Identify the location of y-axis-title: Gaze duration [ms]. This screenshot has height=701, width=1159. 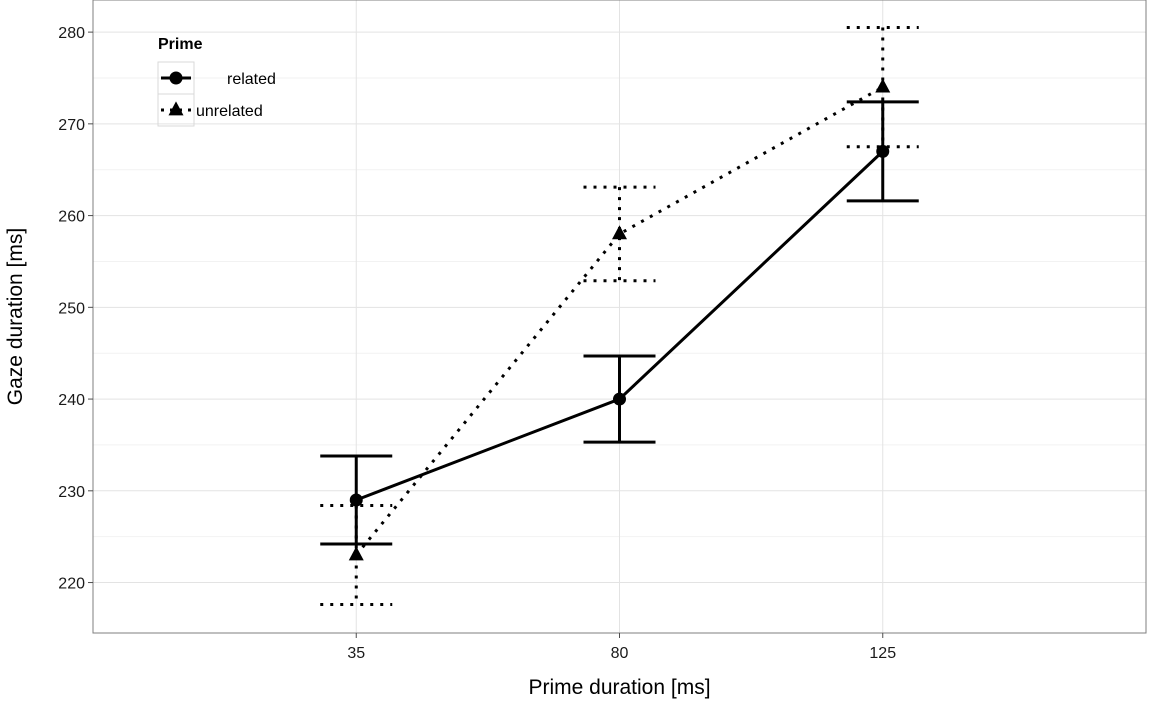
(15, 316).